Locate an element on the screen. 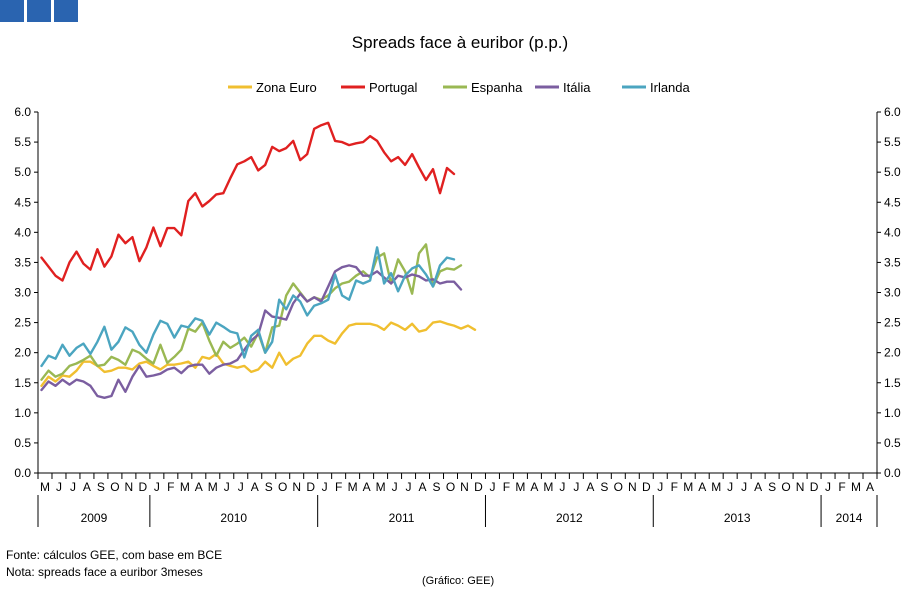 This screenshot has width=914, height=596. chart-credit: (Gráfico: GEE) is located at coordinates (458, 581).